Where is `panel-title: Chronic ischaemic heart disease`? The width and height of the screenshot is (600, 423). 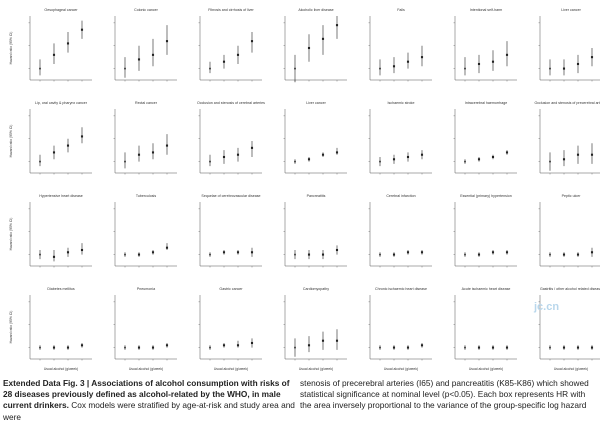
panel-title: Chronic ischaemic heart disease is located at coordinates (401, 289).